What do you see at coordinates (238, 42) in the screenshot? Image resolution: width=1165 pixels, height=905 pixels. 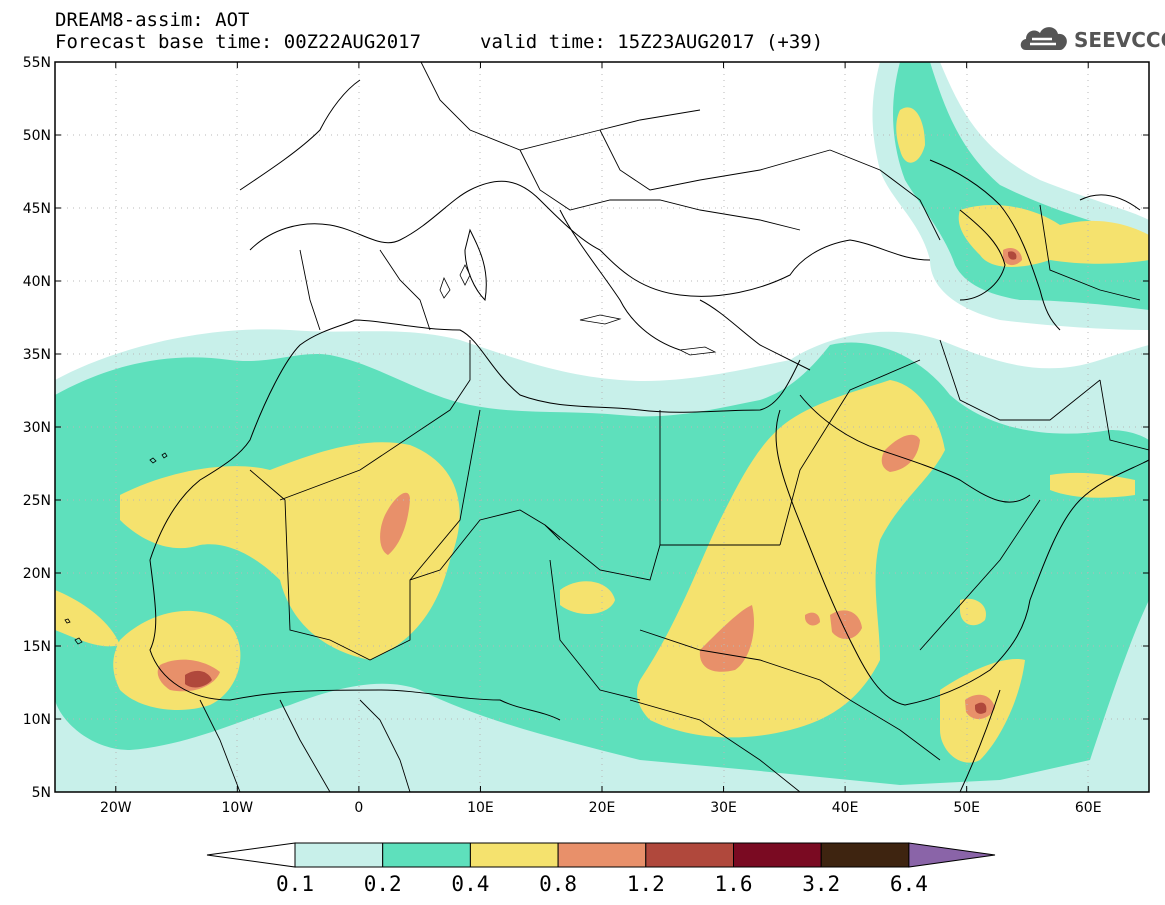 I see `base-time-text: Forecast base time: 00Z22AUG2017` at bounding box center [238, 42].